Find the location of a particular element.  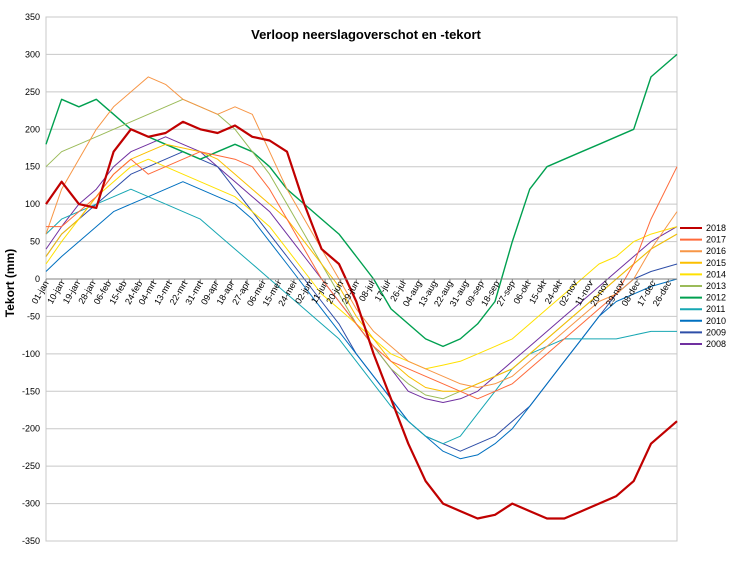

y-tick-label: -100 is located at coordinates (31, 354).